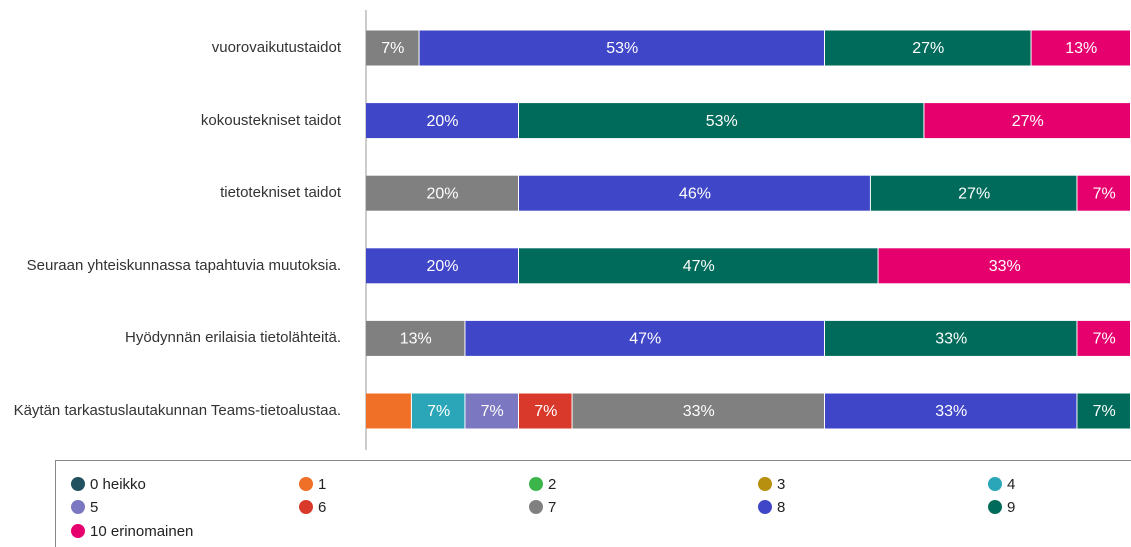 This screenshot has height=547, width=1131. I want to click on category-label: tietotekniset taidot, so click(280, 193).